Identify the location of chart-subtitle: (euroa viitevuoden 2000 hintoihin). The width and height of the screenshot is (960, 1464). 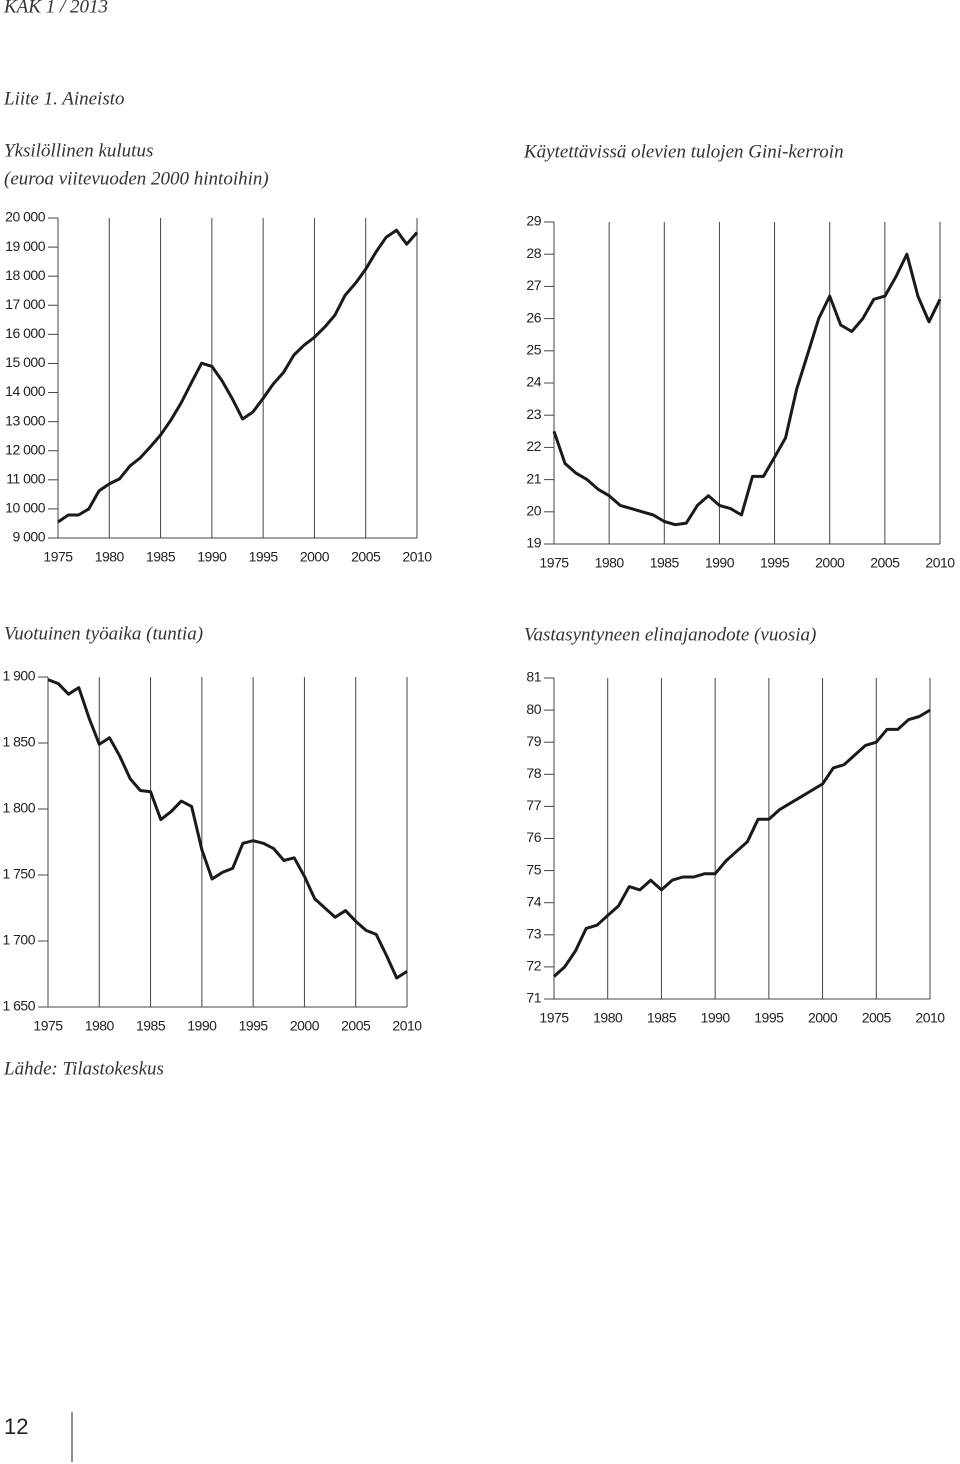
(136, 178).